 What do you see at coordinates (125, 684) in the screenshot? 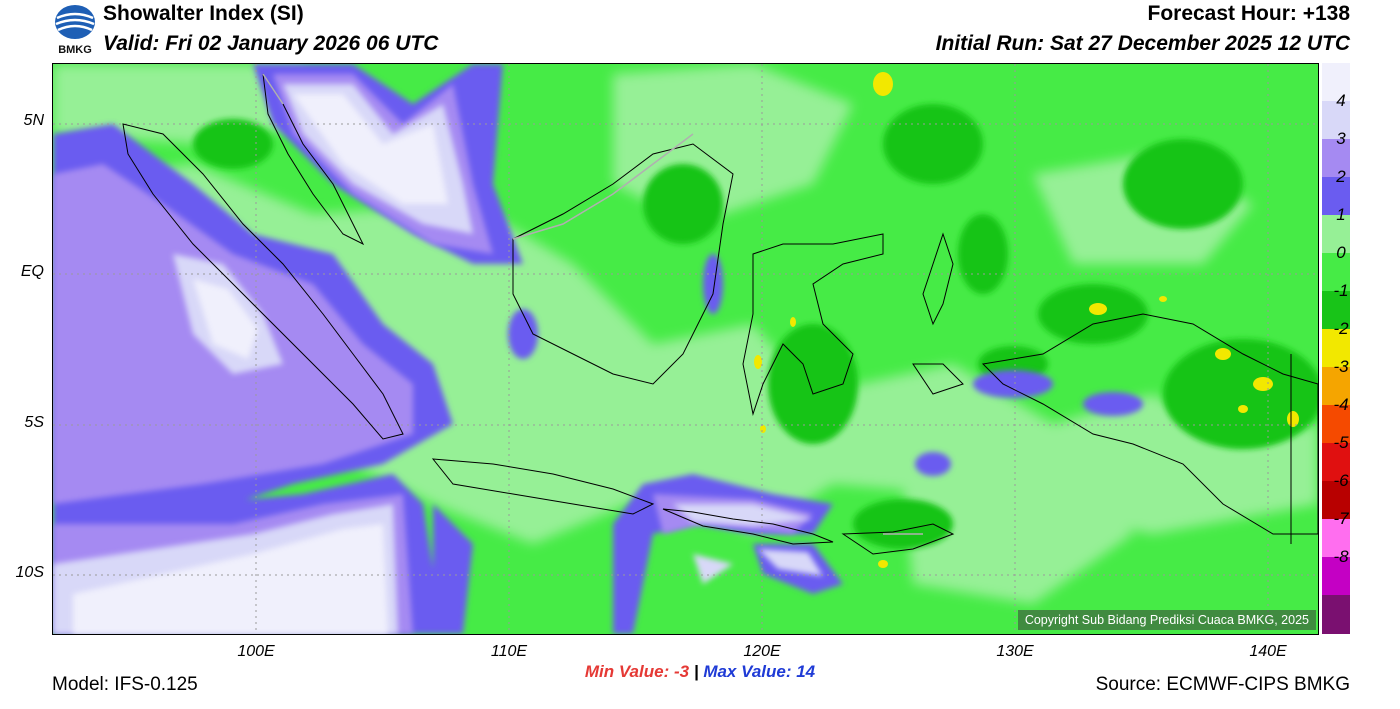
I see `model-label: Model: IFS-0.125` at bounding box center [125, 684].